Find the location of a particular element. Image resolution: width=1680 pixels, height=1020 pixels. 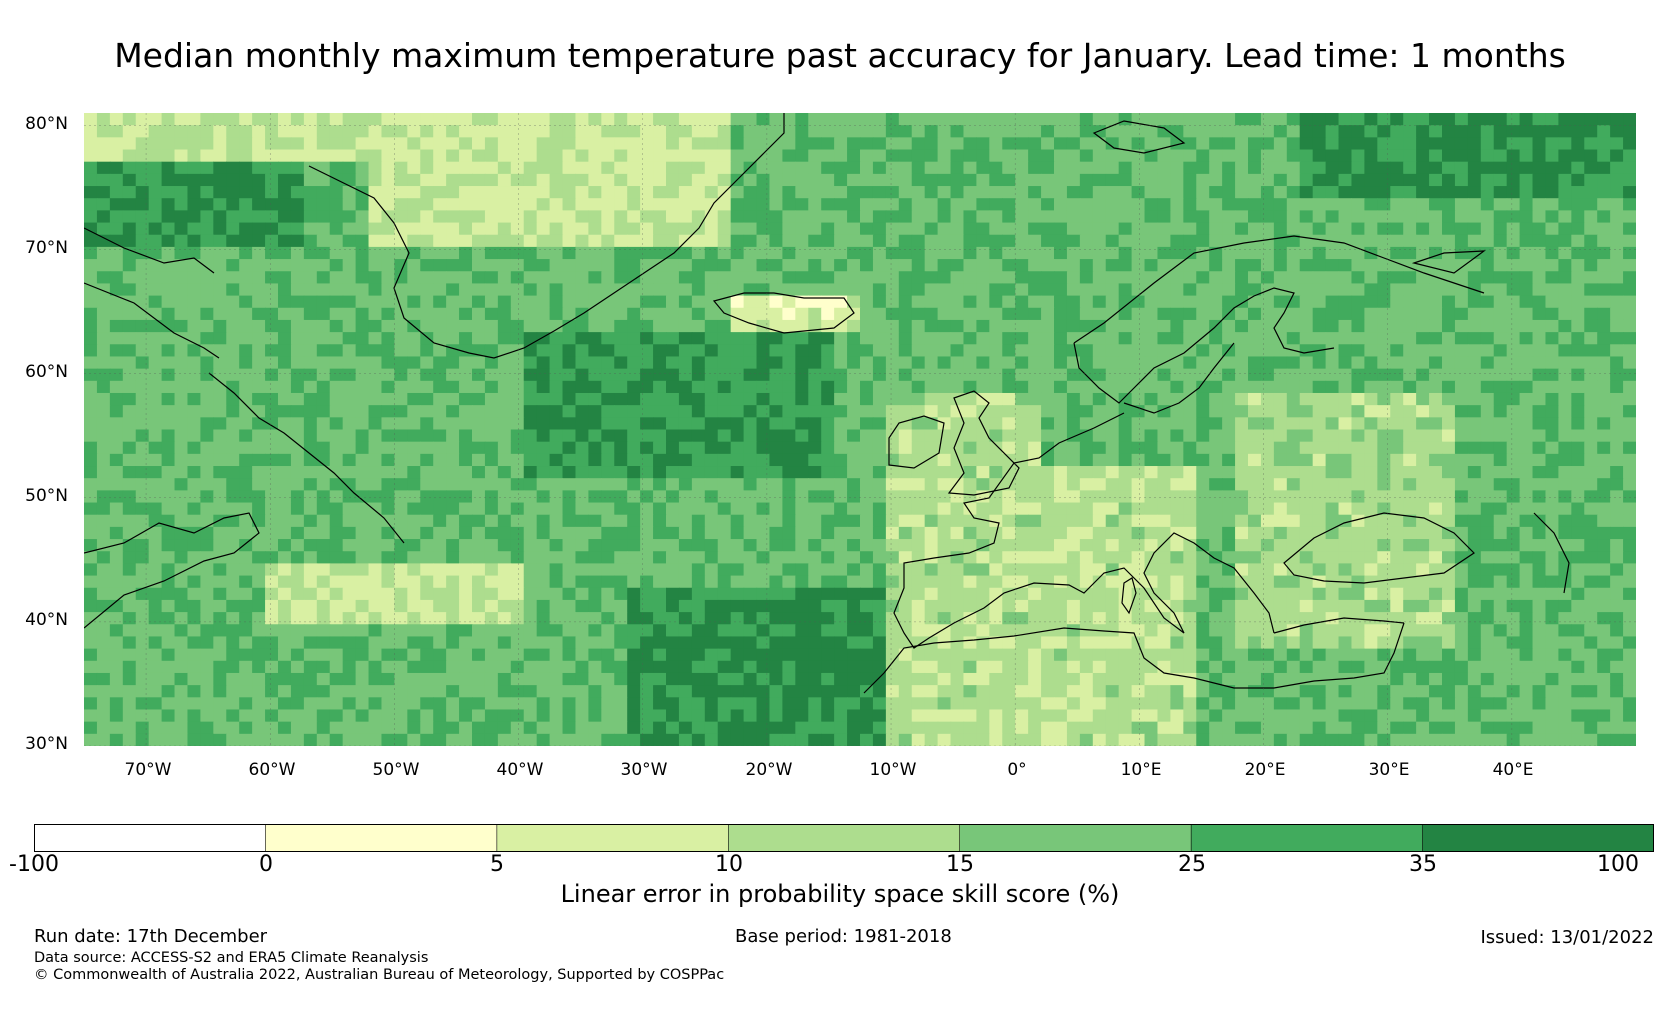

colorbar-tick-neg100: -100 is located at coordinates (34, 864).